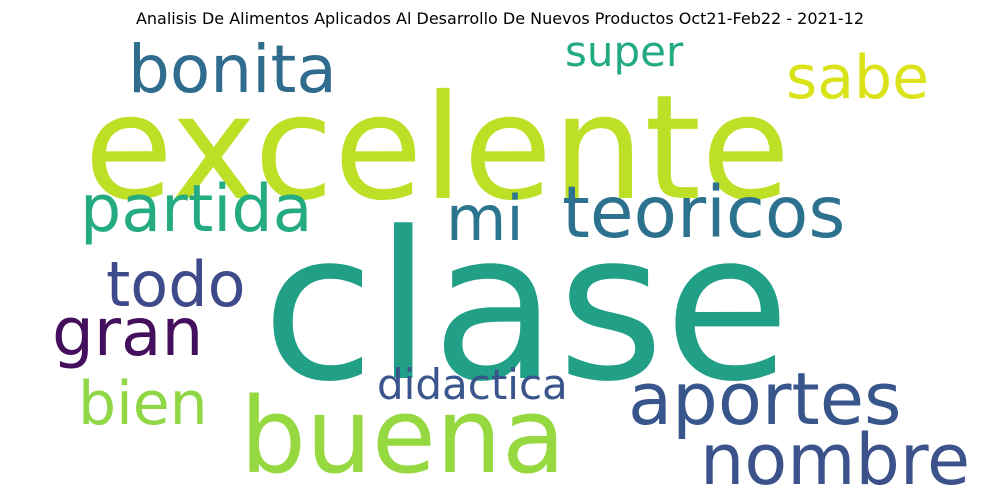 The height and width of the screenshot is (500, 1000). Describe the element at coordinates (485, 218) in the screenshot. I see `word-mi: mi` at that location.